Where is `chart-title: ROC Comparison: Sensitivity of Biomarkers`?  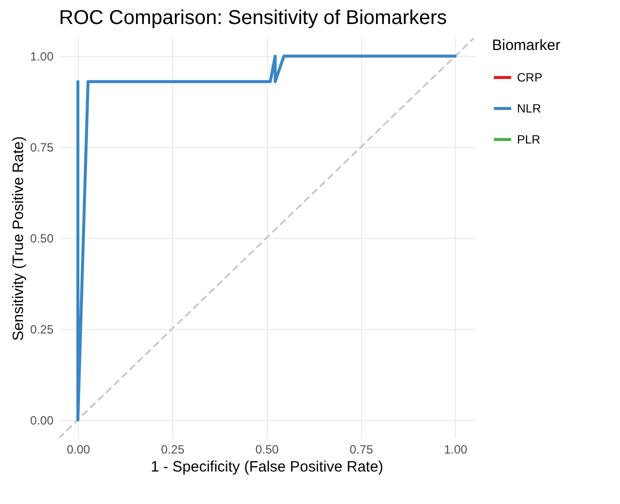 chart-title: ROC Comparison: Sensitivity of Biomarkers is located at coordinates (253, 18).